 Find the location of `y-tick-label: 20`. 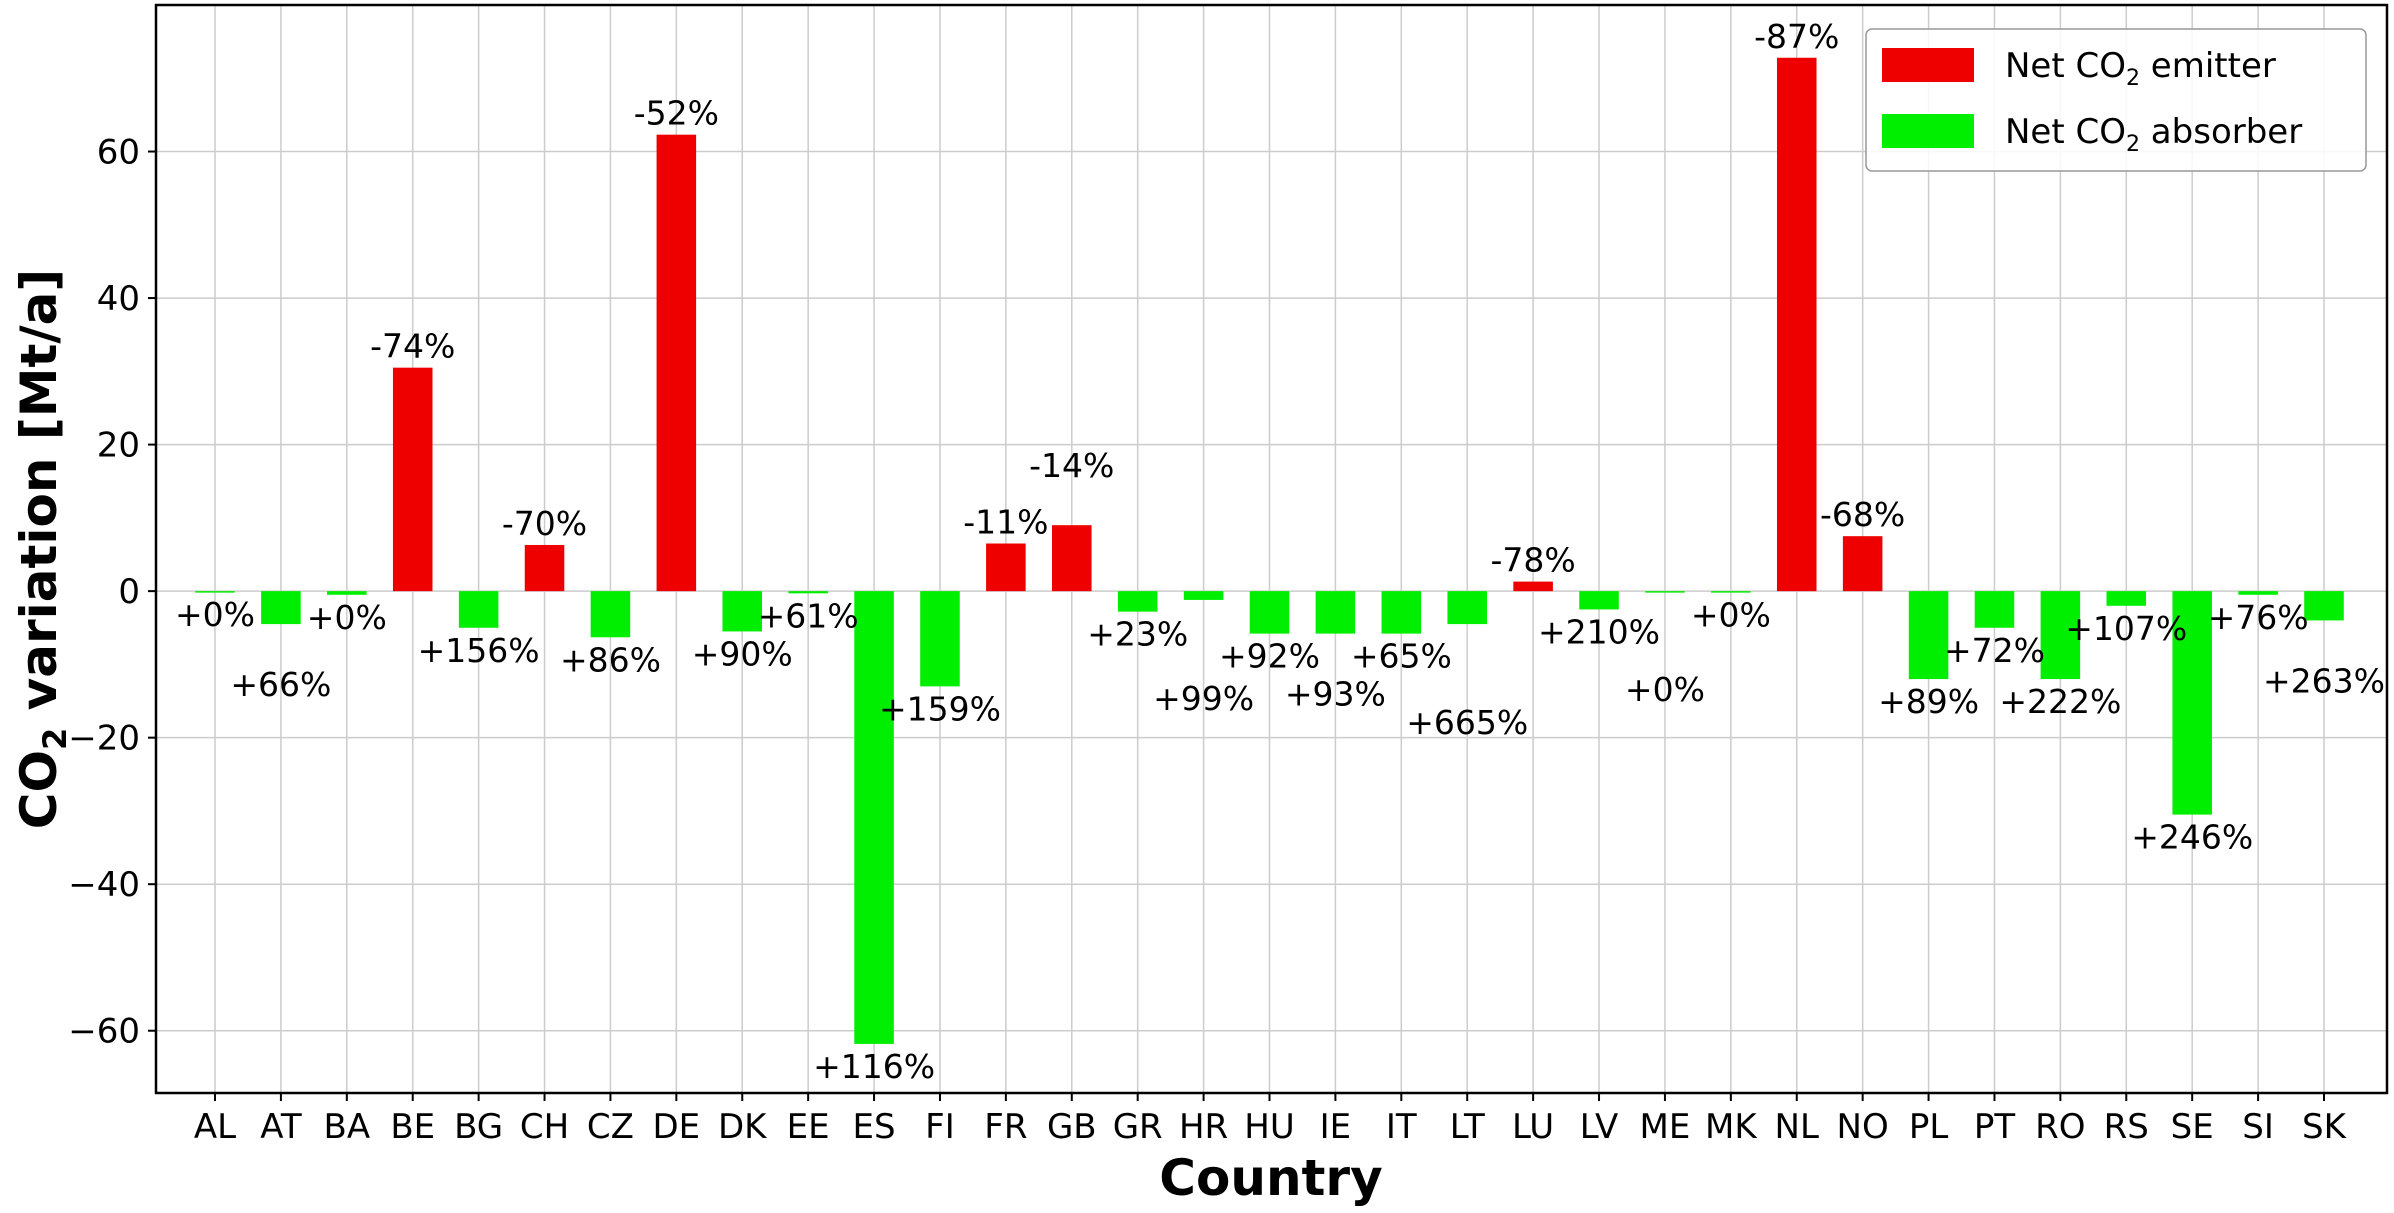

y-tick-label: 20 is located at coordinates (118, 446).